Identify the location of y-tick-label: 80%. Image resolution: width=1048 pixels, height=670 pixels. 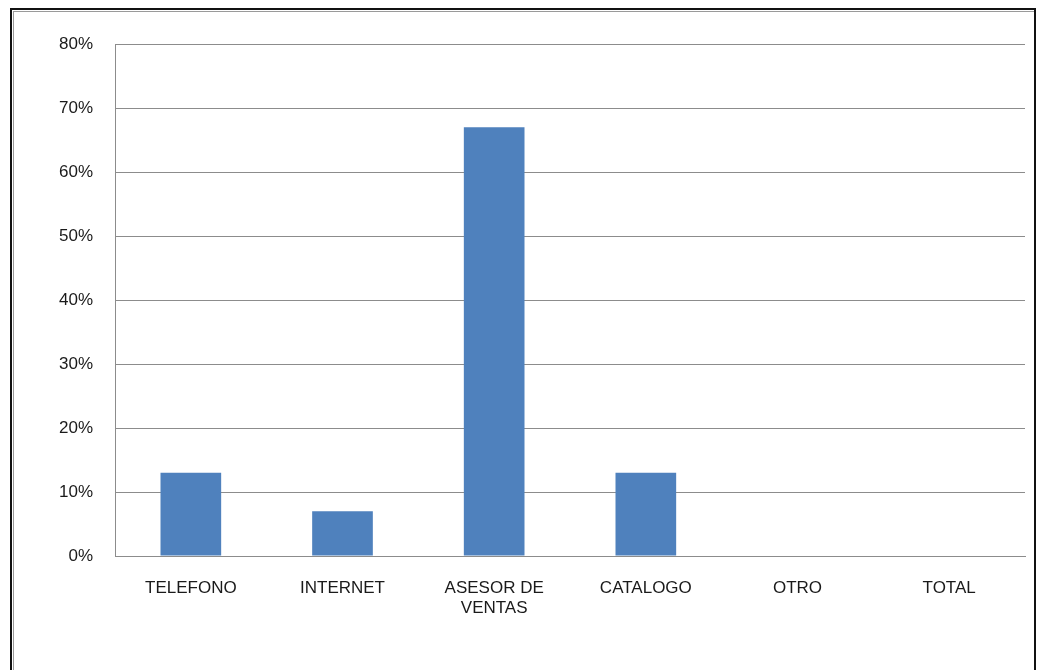
(75, 43).